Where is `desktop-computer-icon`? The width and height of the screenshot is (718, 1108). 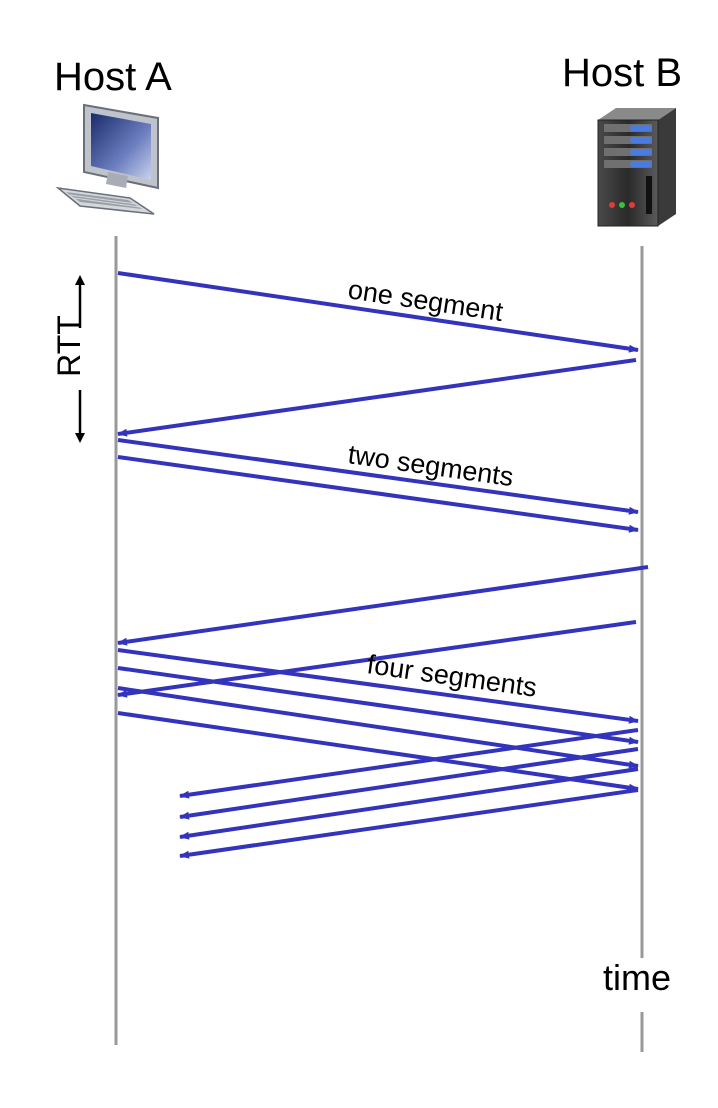 desktop-computer-icon is located at coordinates (107, 159).